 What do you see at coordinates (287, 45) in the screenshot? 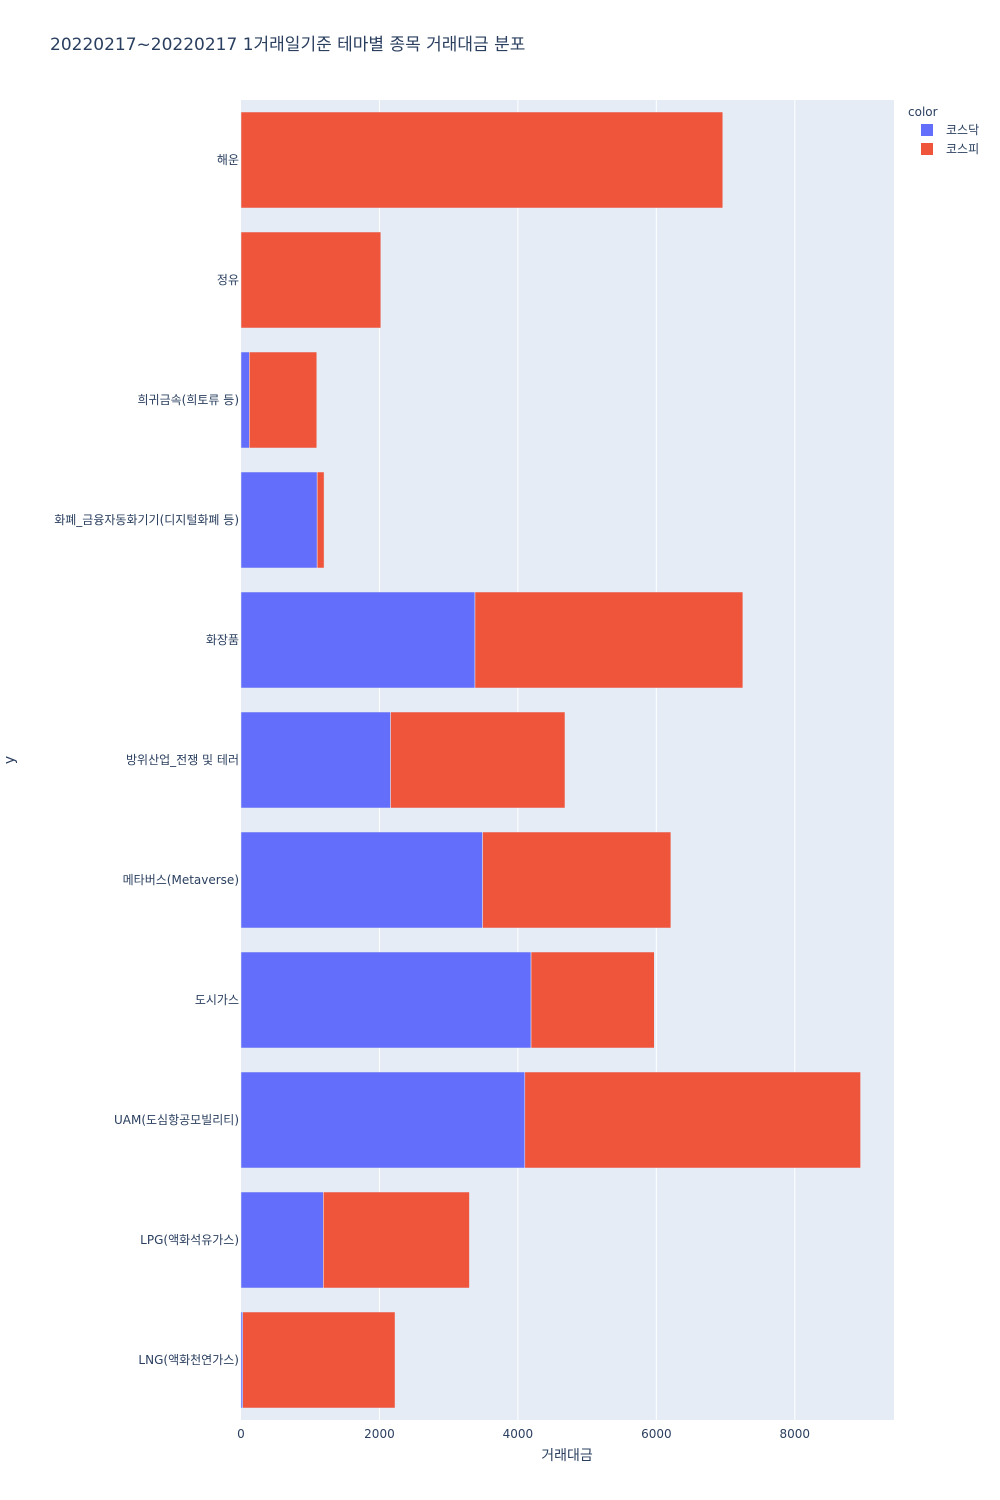
I see `chart-title: 20220217~20220217 1거래일기준 테마별 종목 거래대금 분포` at bounding box center [287, 45].